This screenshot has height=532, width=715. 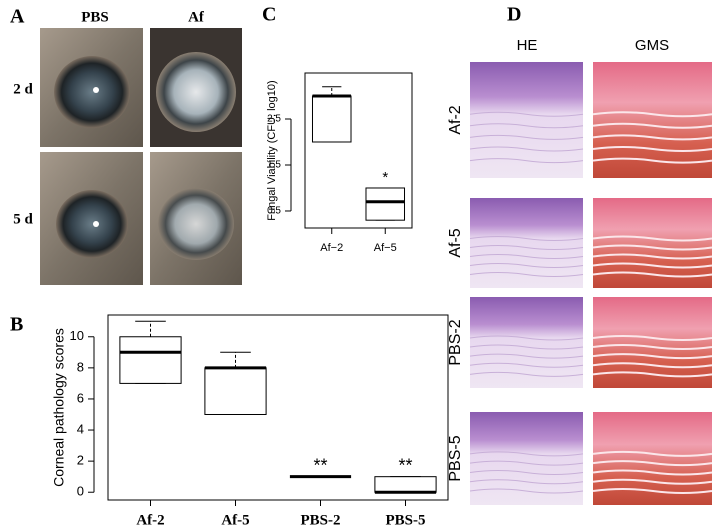 I want to click on panel-label: C, so click(x=269, y=15).